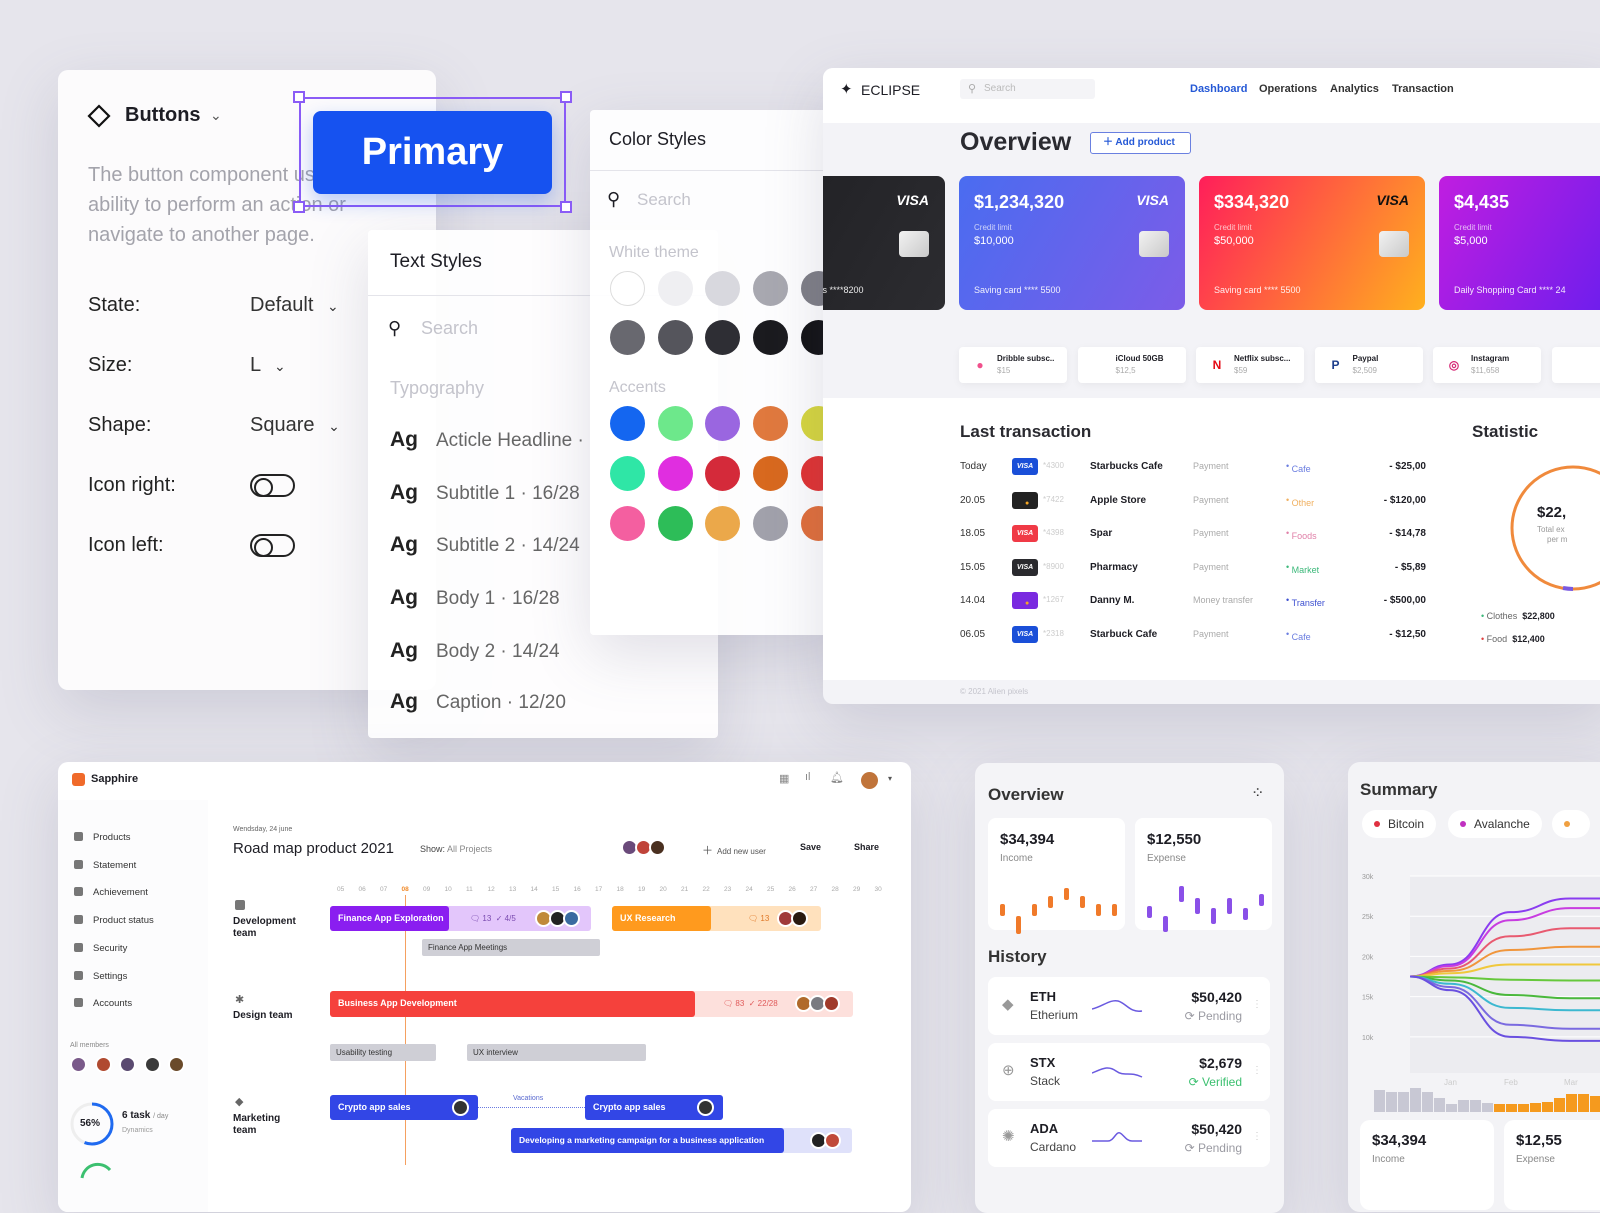 This screenshot has height=1213, width=1600. I want to click on project-filter: Show: All Projects, so click(456, 849).